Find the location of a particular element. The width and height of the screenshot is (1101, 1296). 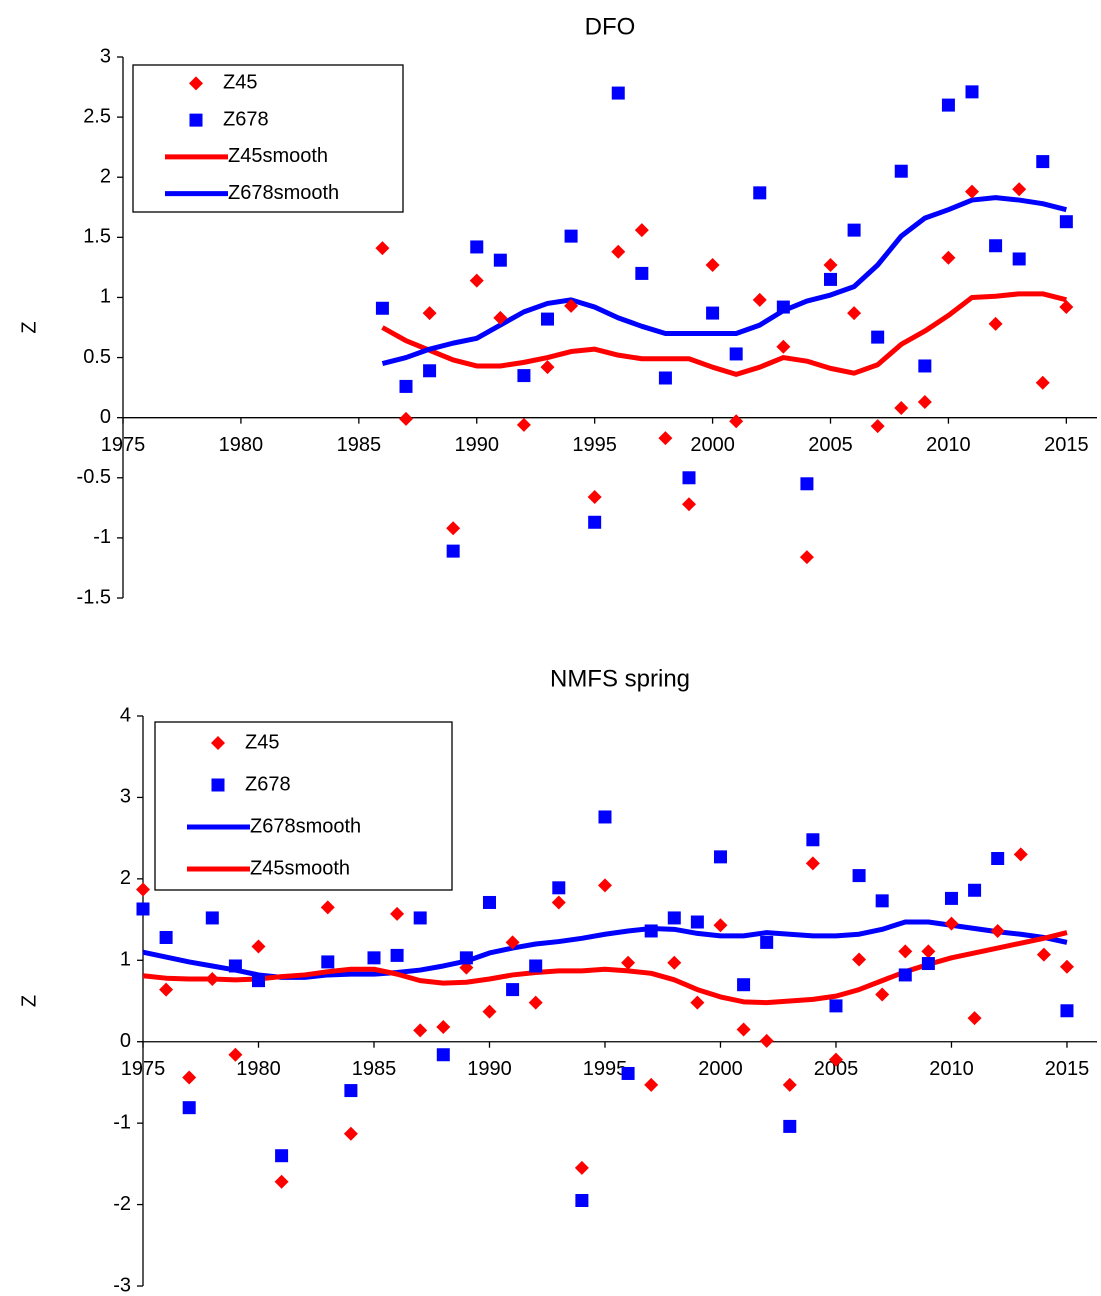

legend-label: Z45 is located at coordinates (240, 83).